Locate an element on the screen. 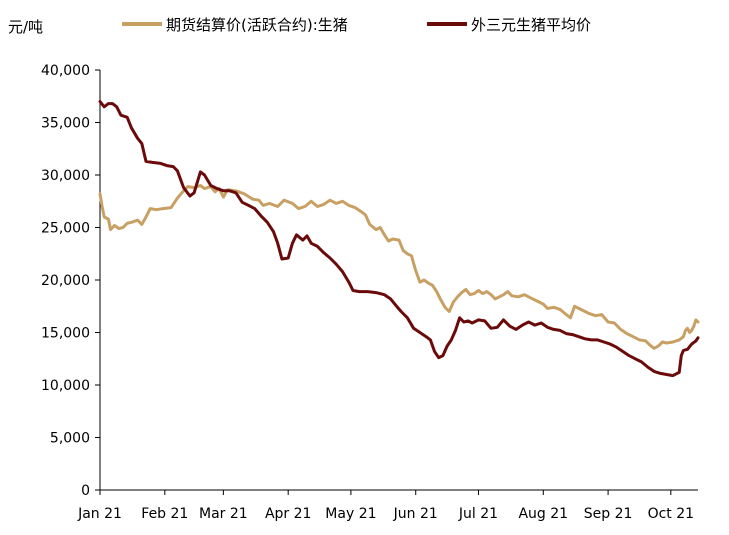  legend-label-spot: 外三元生猪平均价 is located at coordinates (531, 25).